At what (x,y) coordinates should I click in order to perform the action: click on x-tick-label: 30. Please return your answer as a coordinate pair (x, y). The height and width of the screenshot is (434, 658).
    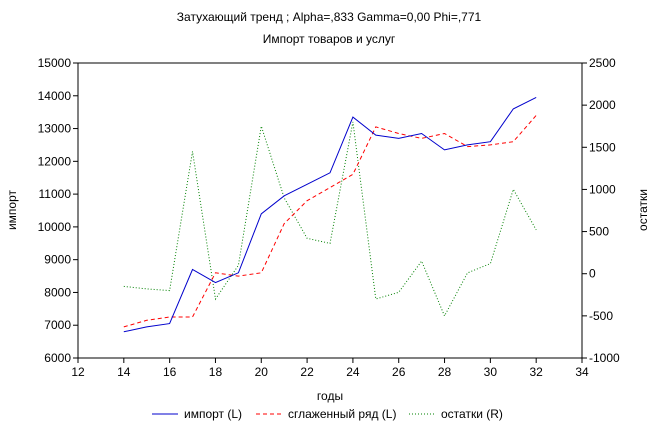
    Looking at the image, I should click on (491, 372).